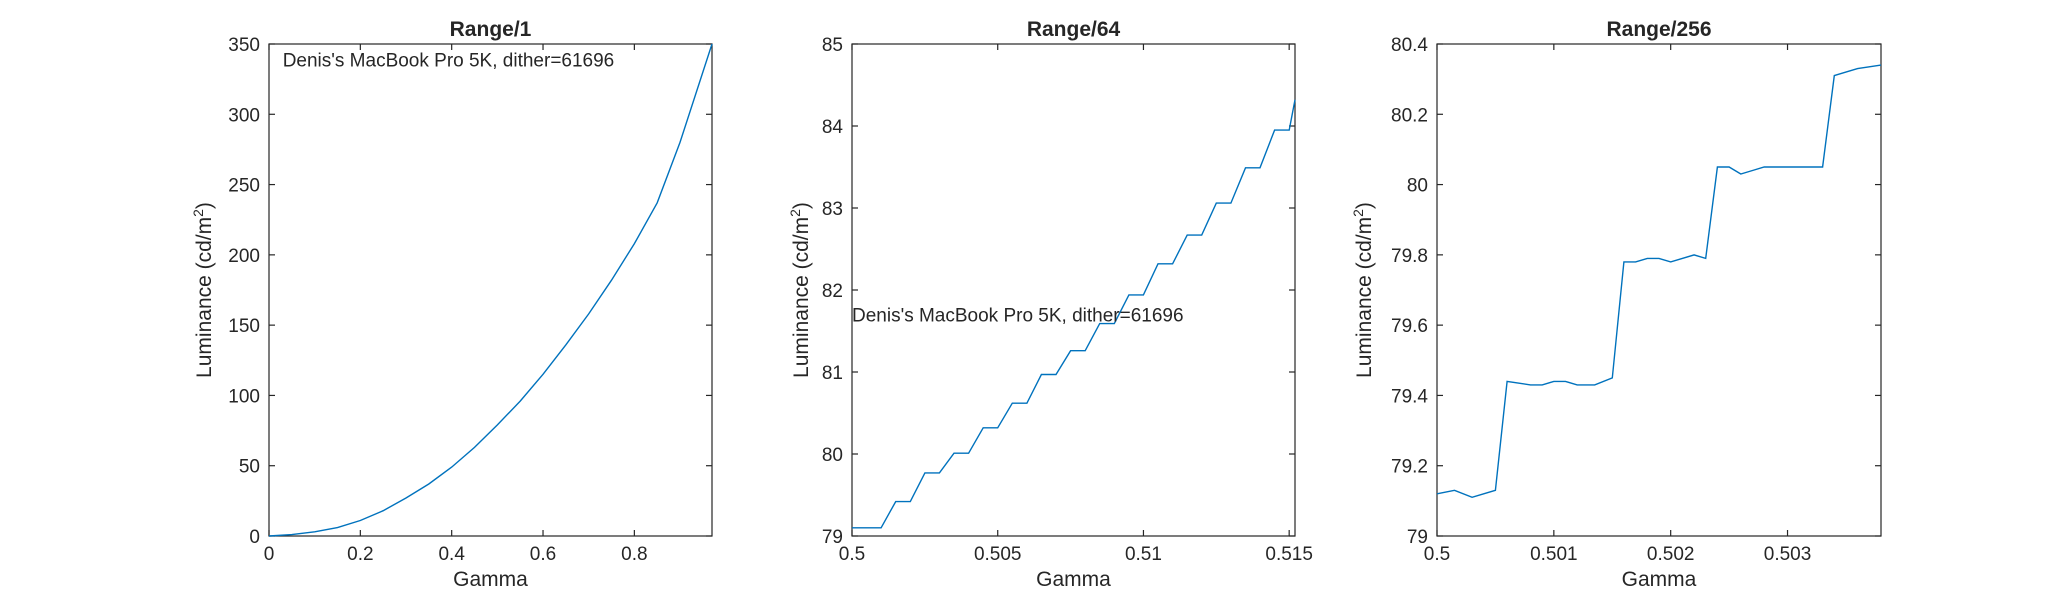  Describe the element at coordinates (1289, 554) in the screenshot. I see `x-tick-label: 0.515` at that location.